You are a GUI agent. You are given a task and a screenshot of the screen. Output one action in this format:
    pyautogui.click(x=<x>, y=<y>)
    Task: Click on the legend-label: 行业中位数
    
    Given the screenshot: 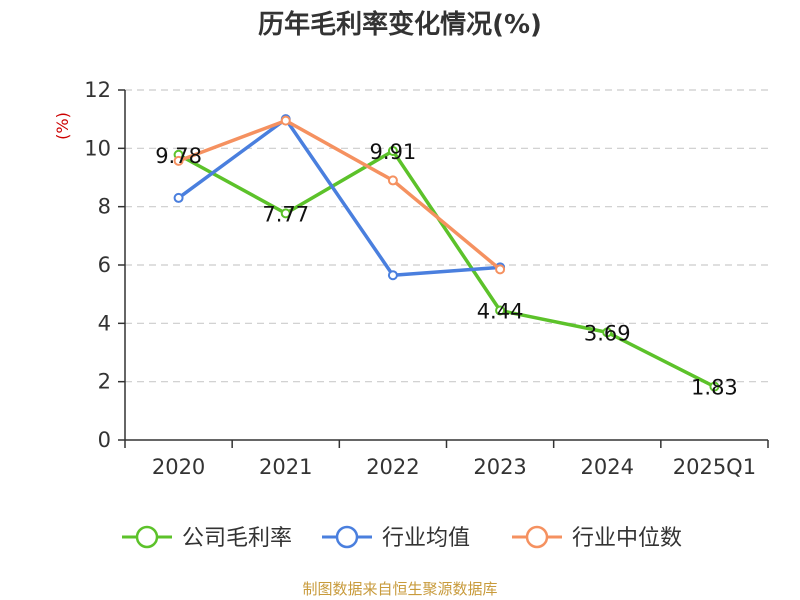 What is the action you would take?
    pyautogui.click(x=627, y=538)
    